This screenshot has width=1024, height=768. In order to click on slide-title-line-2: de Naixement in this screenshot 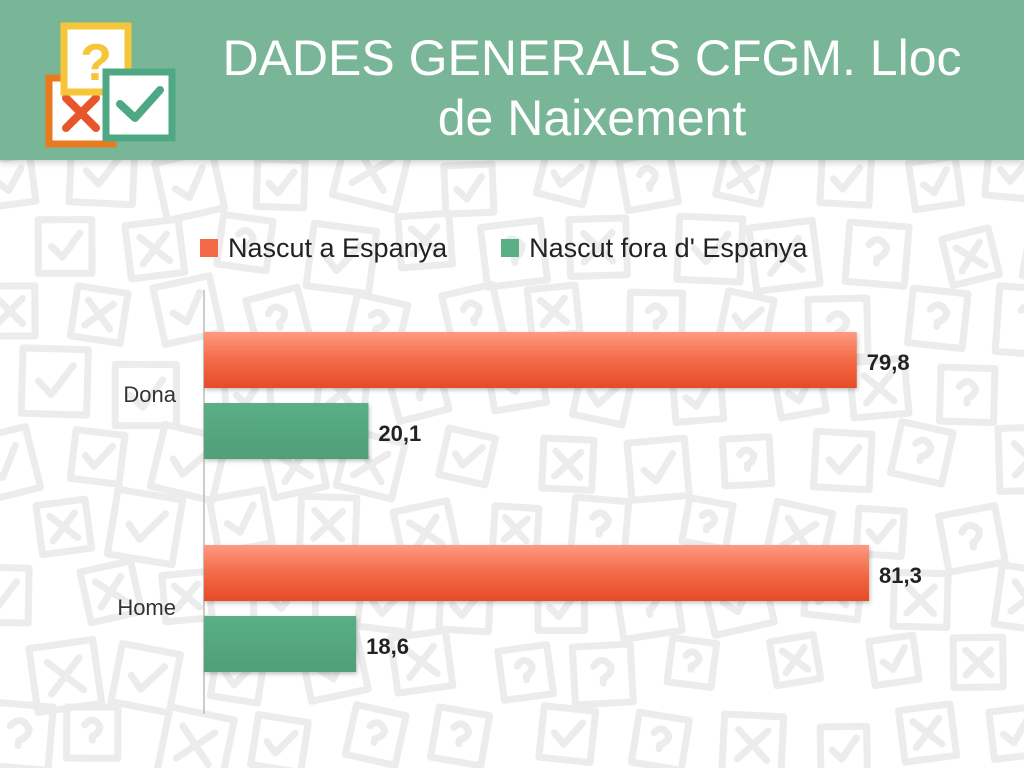, I will do `click(592, 118)`.